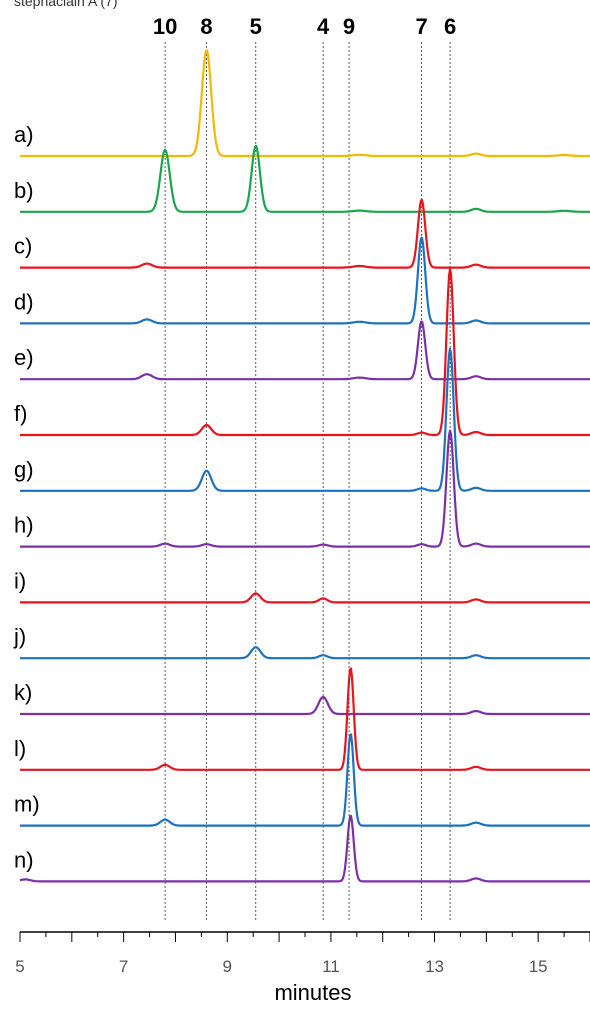 The image size is (590, 1010). I want to click on peak-labels: 10 8 5 4 9 7 6, so click(304, 26).